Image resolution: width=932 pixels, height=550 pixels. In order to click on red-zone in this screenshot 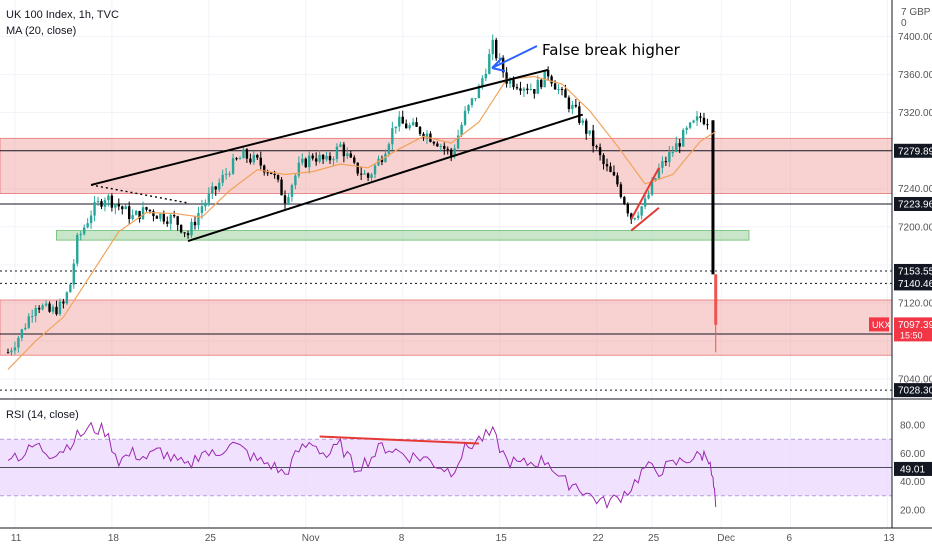, I will do `click(446, 327)`.